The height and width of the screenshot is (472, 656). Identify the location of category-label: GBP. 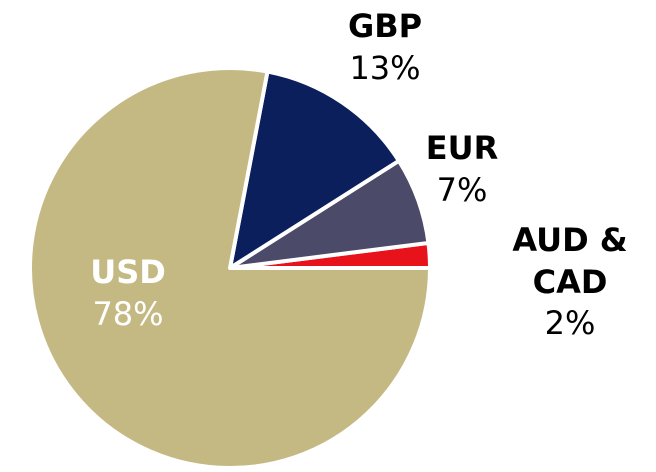
(385, 26).